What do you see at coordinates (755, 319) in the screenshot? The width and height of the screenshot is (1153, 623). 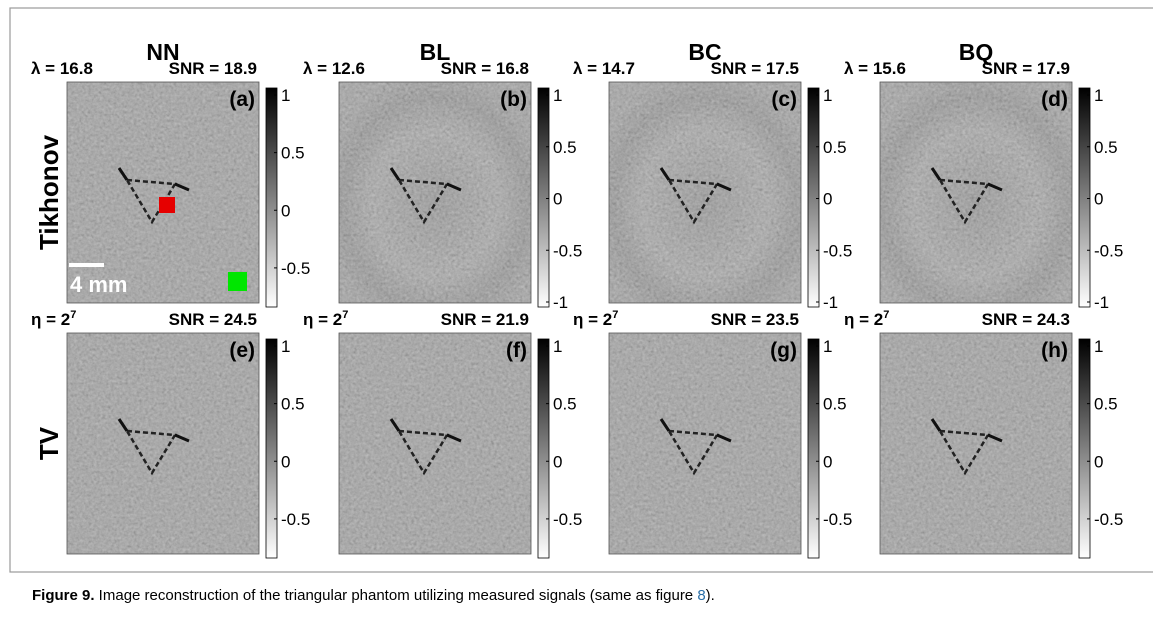 I see `snr-label: SNR = 23.5` at bounding box center [755, 319].